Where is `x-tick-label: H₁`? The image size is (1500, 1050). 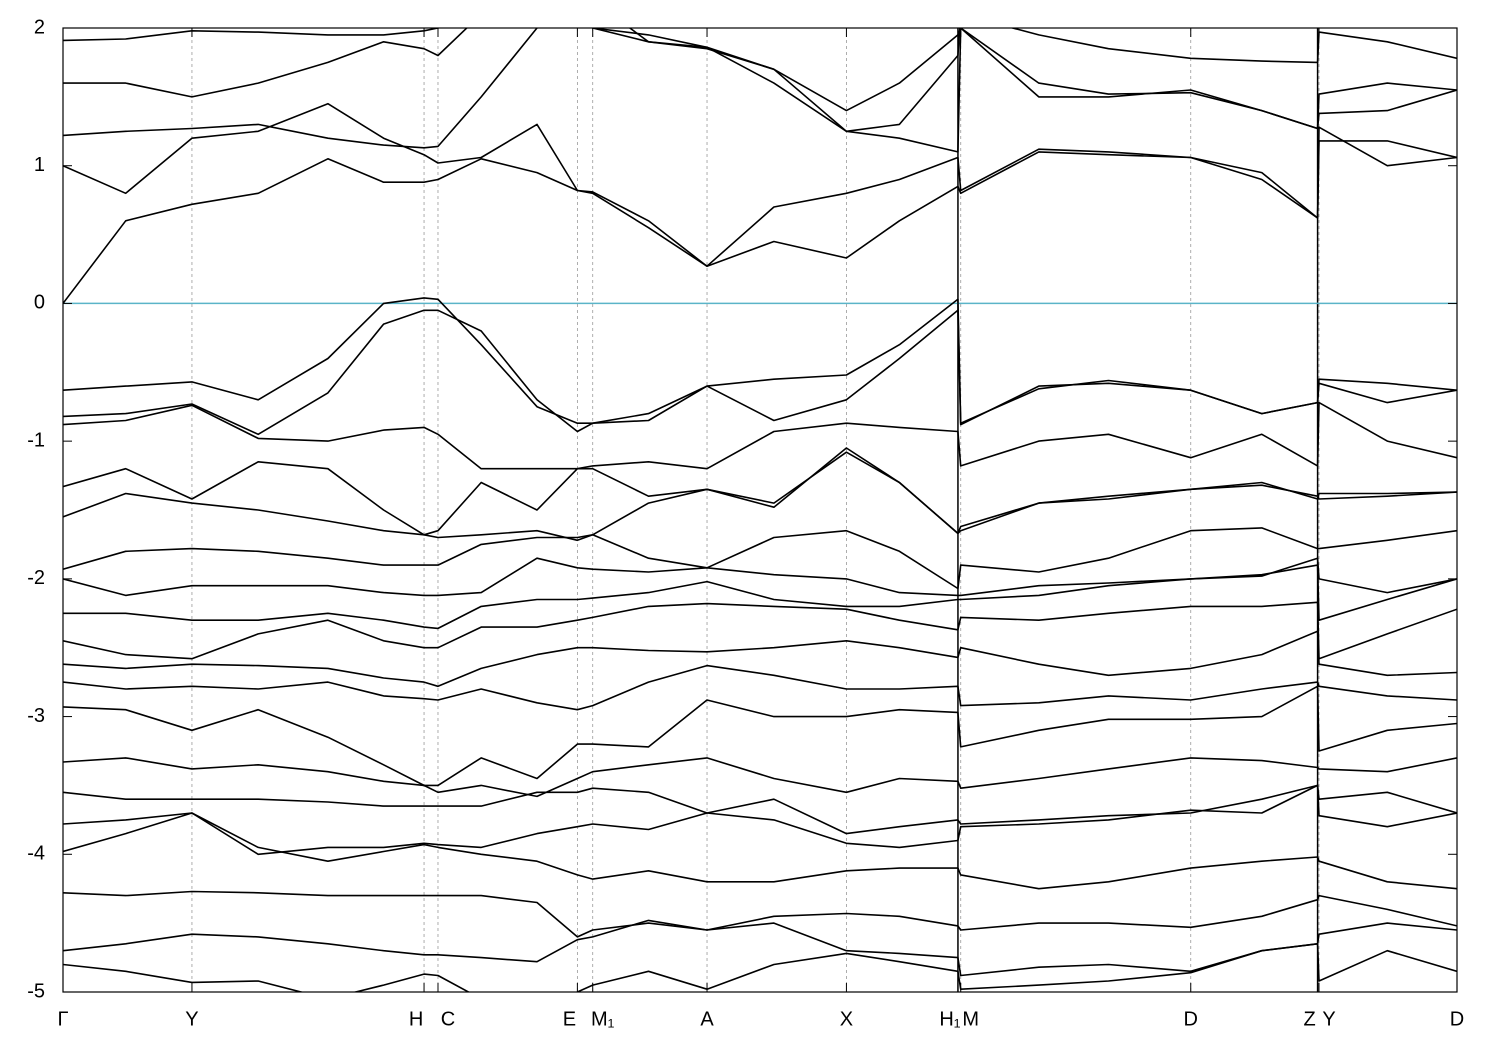 x-tick-label: H₁ is located at coordinates (949, 1019).